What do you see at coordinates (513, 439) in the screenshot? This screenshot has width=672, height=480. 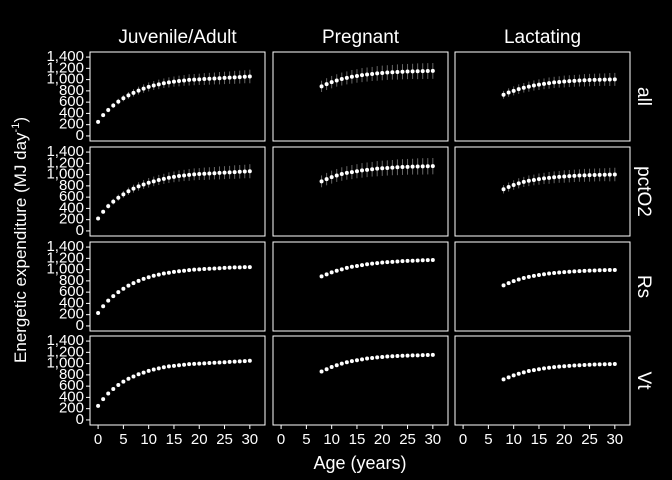 I see `x-tick-label: 10` at bounding box center [513, 439].